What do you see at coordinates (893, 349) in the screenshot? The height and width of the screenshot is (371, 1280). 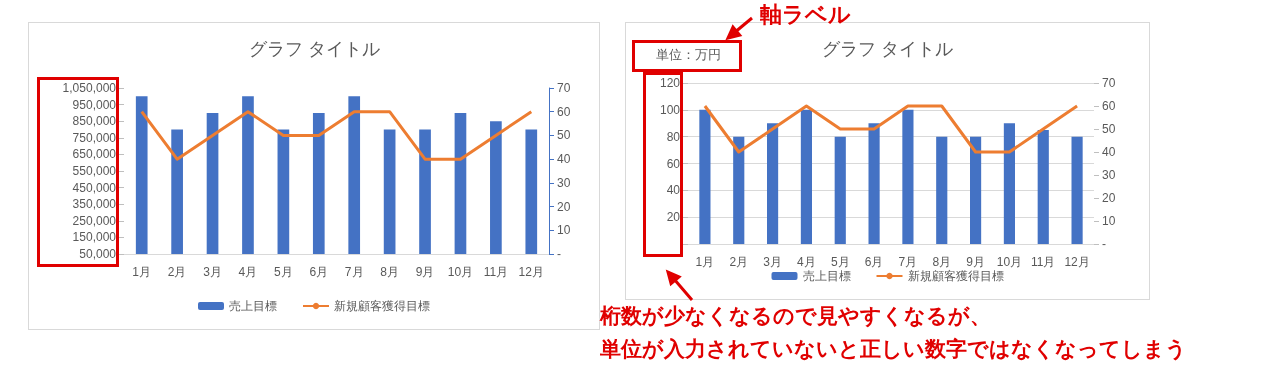 I see `text: 単位が入力されていないと正しい数字ではなくなってしまう` at bounding box center [893, 349].